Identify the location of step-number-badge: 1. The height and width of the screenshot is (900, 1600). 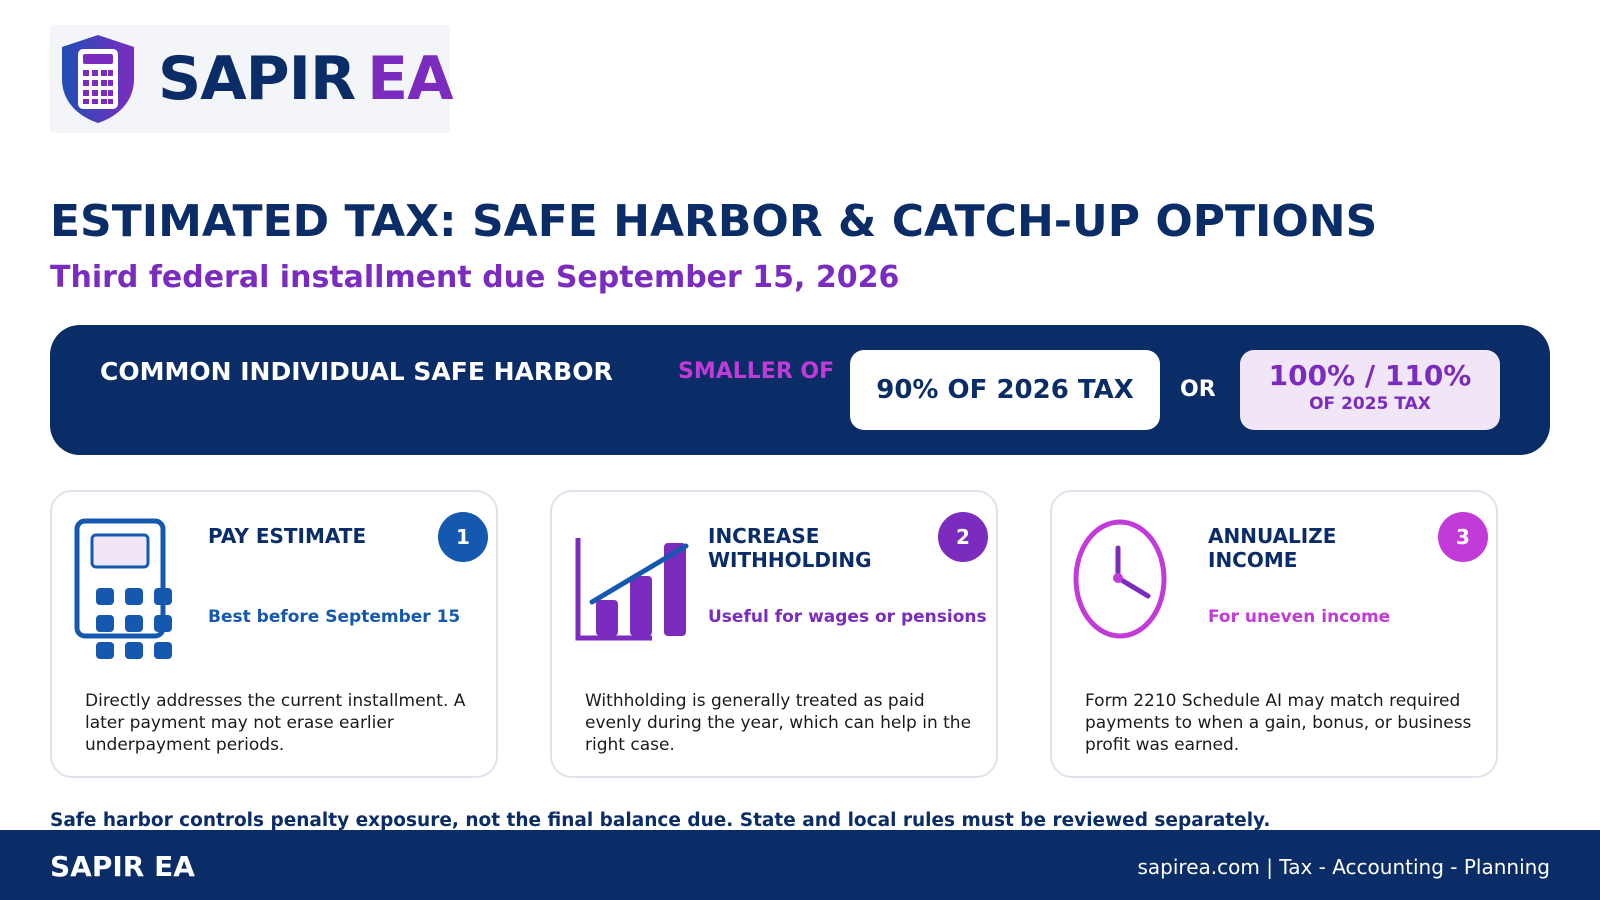
(463, 537).